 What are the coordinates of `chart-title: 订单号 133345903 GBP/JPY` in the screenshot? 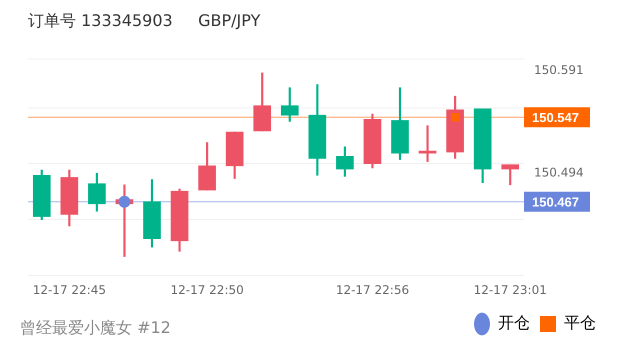 It's located at (144, 20).